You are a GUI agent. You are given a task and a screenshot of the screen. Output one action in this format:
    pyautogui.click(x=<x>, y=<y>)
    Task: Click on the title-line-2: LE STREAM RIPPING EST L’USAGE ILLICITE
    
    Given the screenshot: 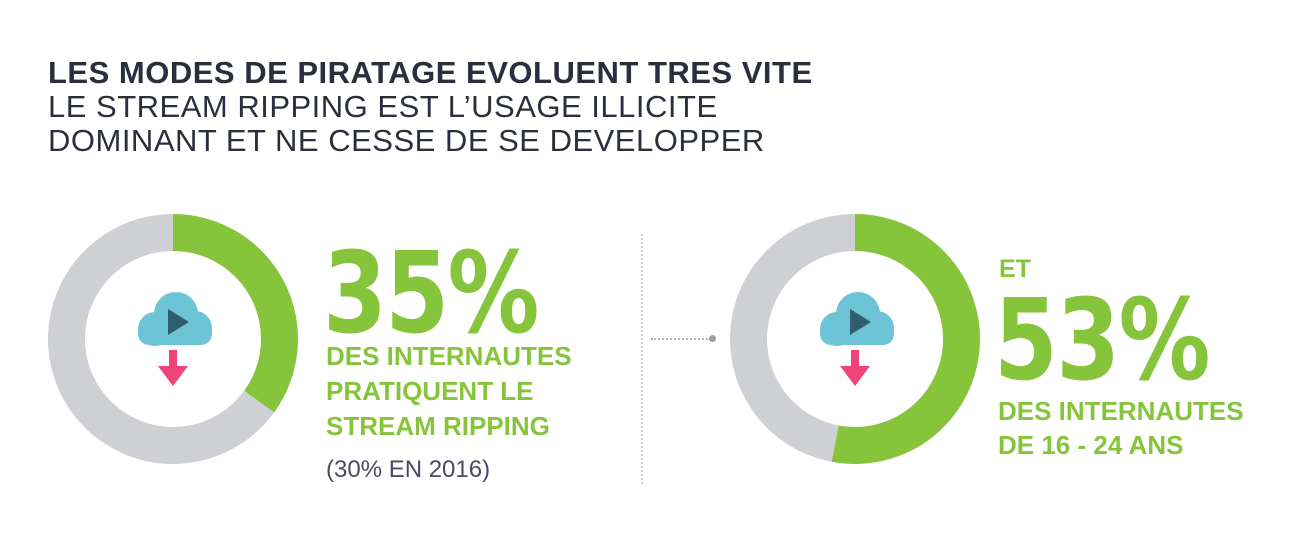 What is the action you would take?
    pyautogui.click(x=383, y=106)
    